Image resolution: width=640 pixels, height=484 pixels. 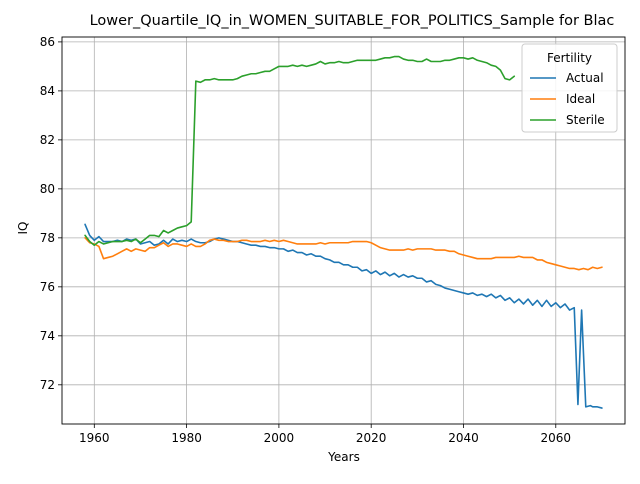 What do you see at coordinates (23, 228) in the screenshot?
I see `y-axis-label: IQ` at bounding box center [23, 228].